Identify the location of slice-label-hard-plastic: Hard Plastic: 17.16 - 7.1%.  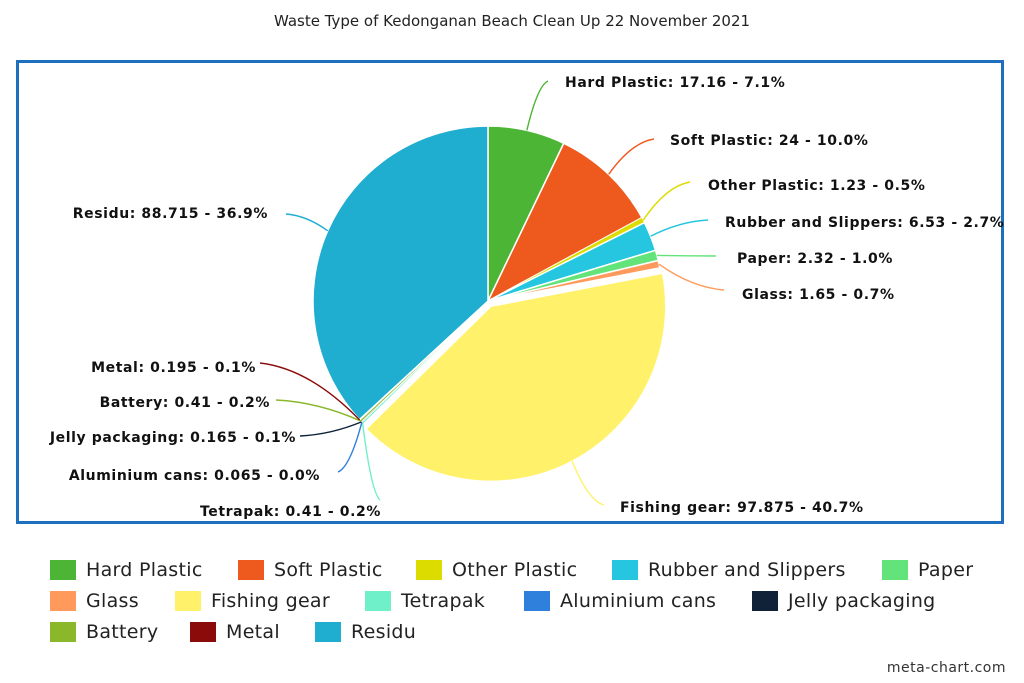
(675, 83).